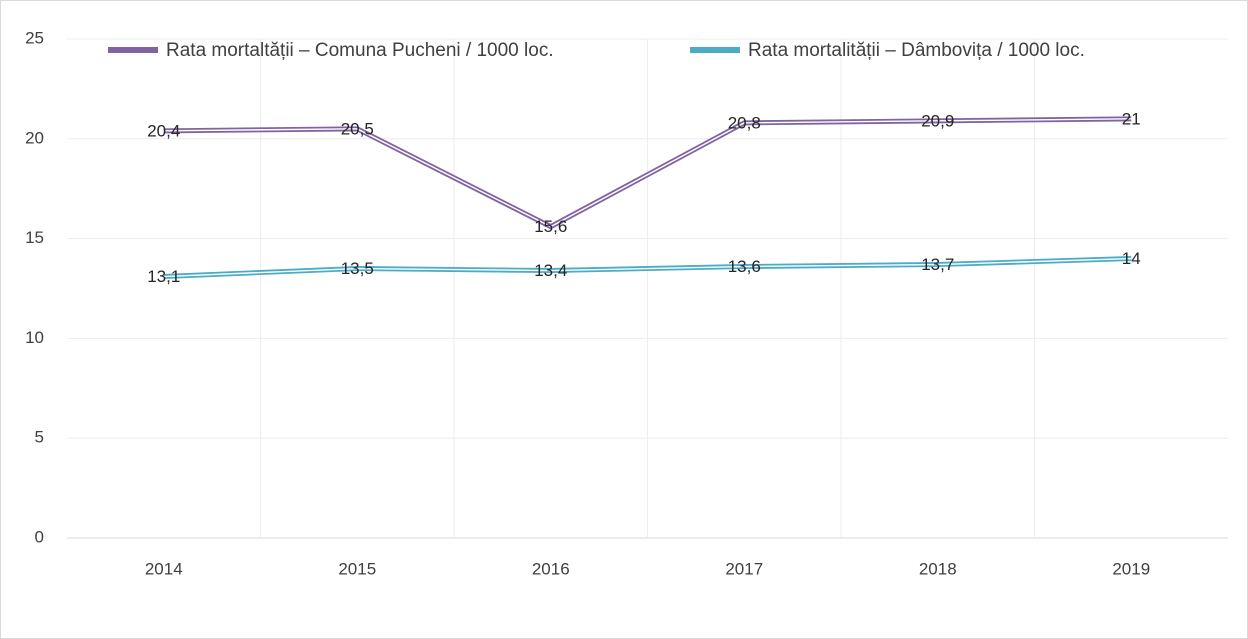 Image resolution: width=1248 pixels, height=639 pixels. Describe the element at coordinates (357, 128) in the screenshot. I see `data-label: 20,5` at that location.